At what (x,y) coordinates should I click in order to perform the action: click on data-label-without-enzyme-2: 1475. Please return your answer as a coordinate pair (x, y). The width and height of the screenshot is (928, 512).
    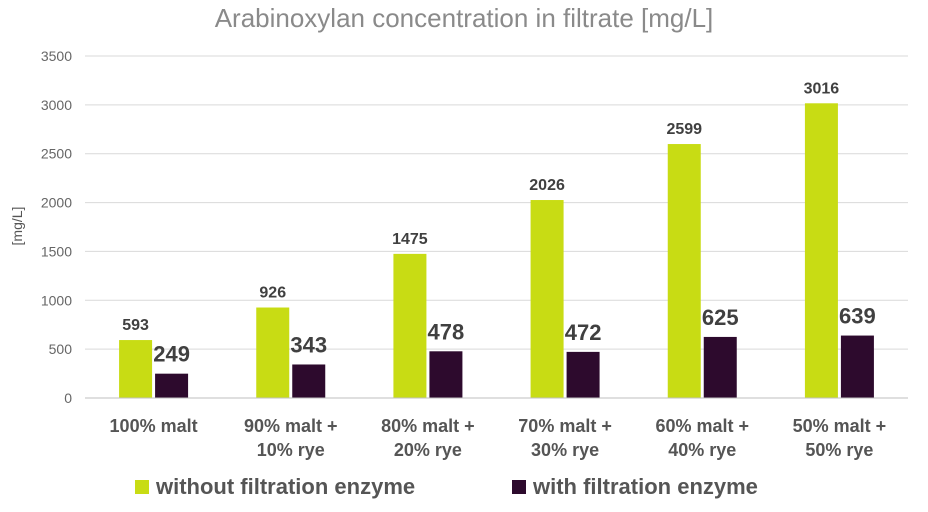
    Looking at the image, I should click on (410, 239).